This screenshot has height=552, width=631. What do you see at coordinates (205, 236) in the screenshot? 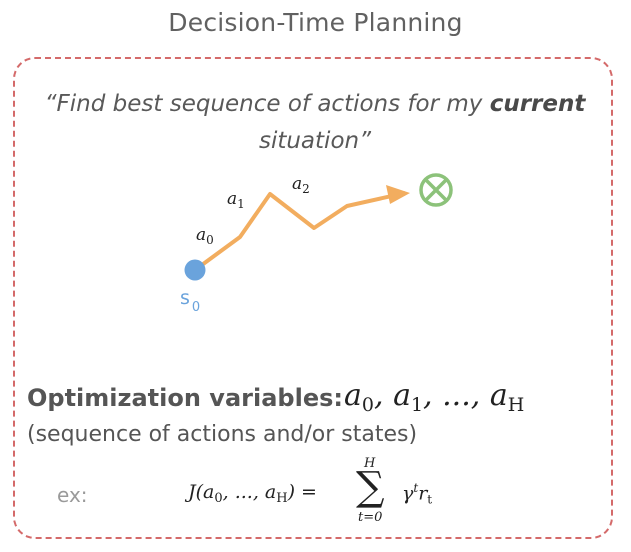
I see `action-label-a0: a0` at bounding box center [205, 236].